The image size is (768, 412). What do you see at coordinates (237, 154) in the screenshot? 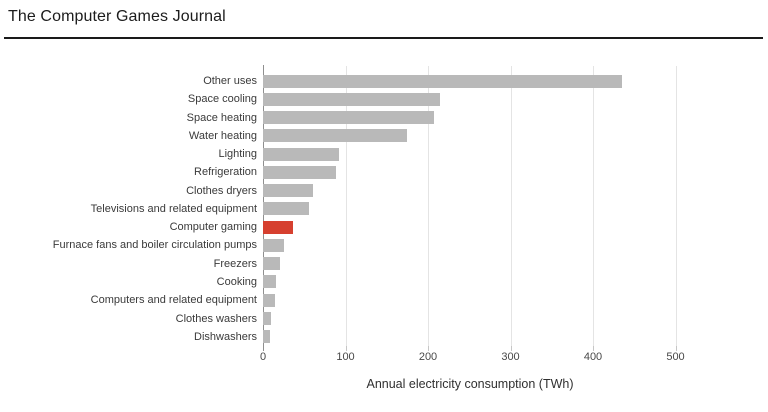
I see `category-label: Lighting` at bounding box center [237, 154].